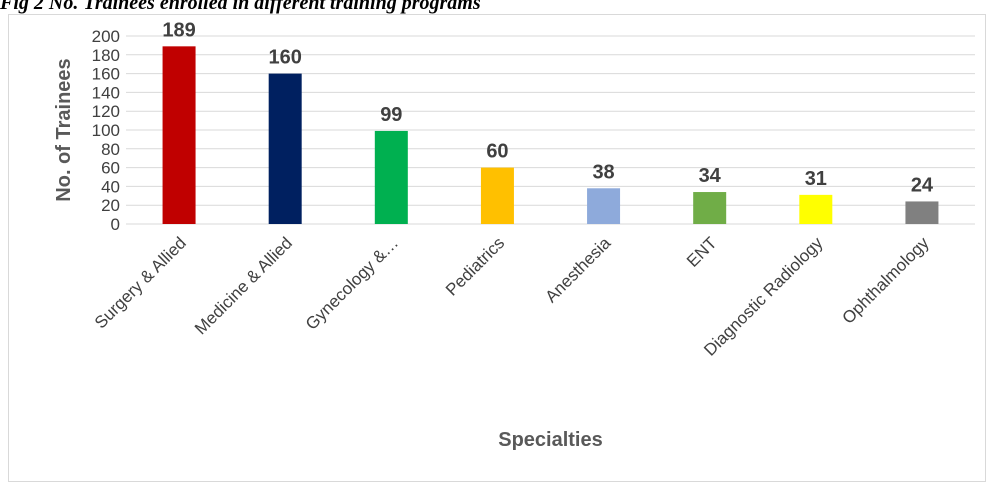 This screenshot has height=483, width=994. What do you see at coordinates (110, 205) in the screenshot?
I see `y-tick-label: 20` at bounding box center [110, 205].